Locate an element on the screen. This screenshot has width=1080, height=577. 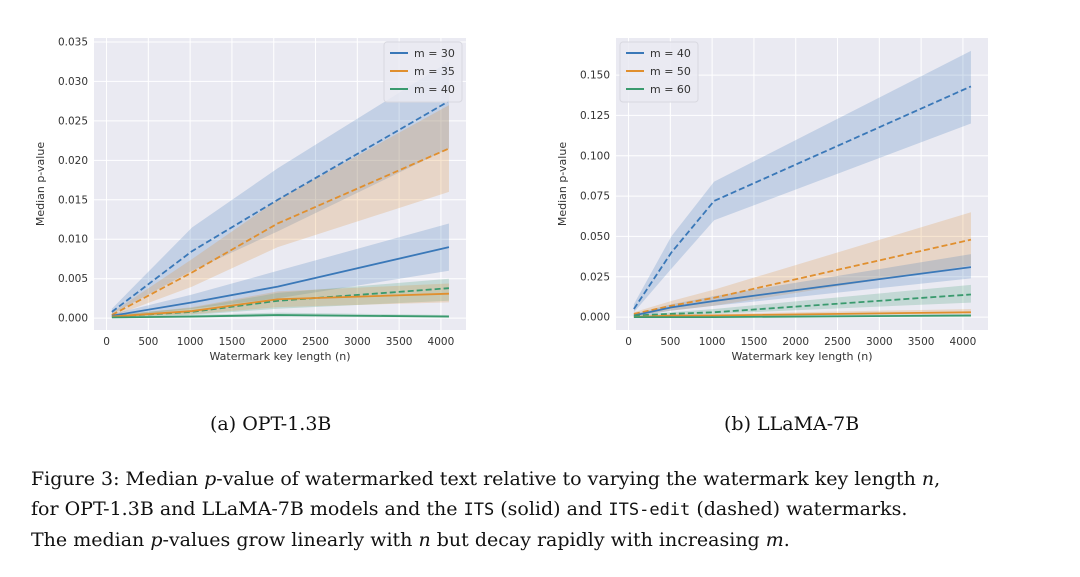
legend: m = 40 m = 50 m = 60 is located at coordinates (659, 72).